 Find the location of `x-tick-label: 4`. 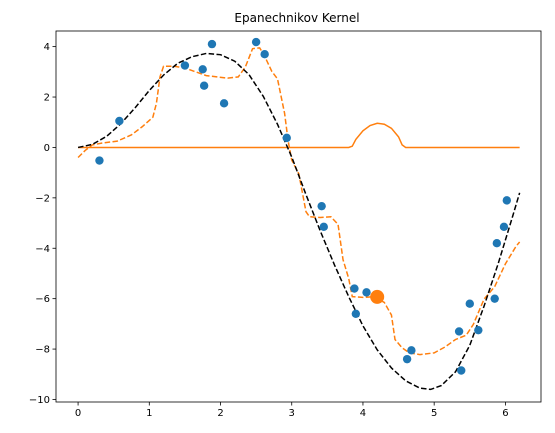

x-tick-label: 4 is located at coordinates (363, 413).